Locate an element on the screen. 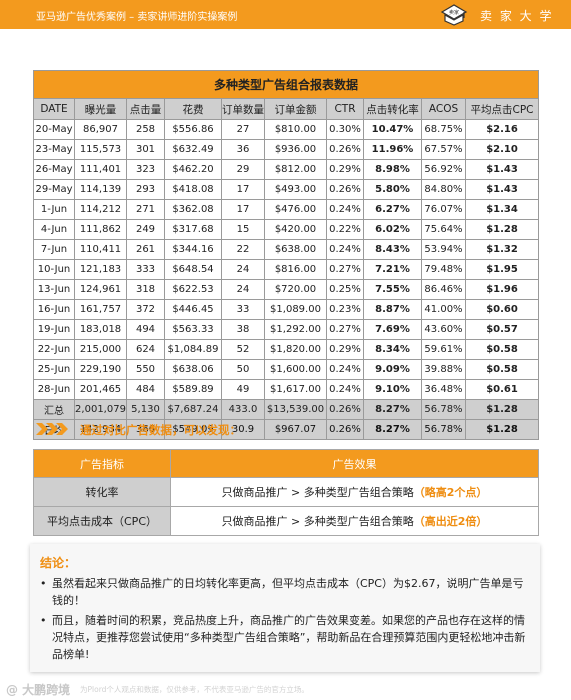 The height and width of the screenshot is (700, 571). table-cell: 8.43% is located at coordinates (392, 249).